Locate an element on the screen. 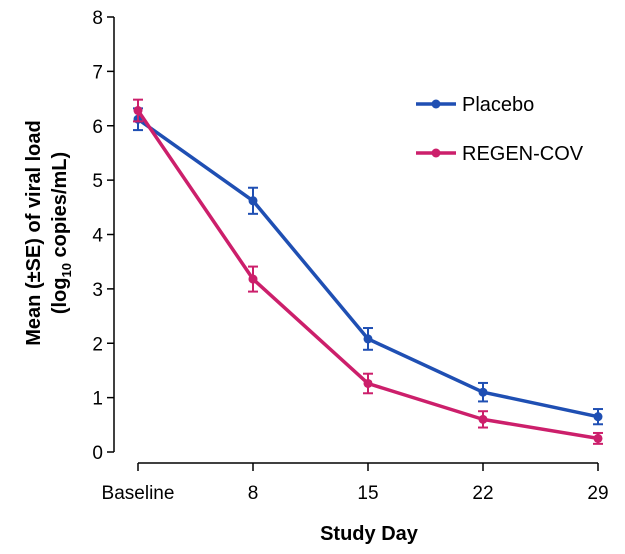 This screenshot has height=554, width=625. y-tick-label: 6 is located at coordinates (97, 127).